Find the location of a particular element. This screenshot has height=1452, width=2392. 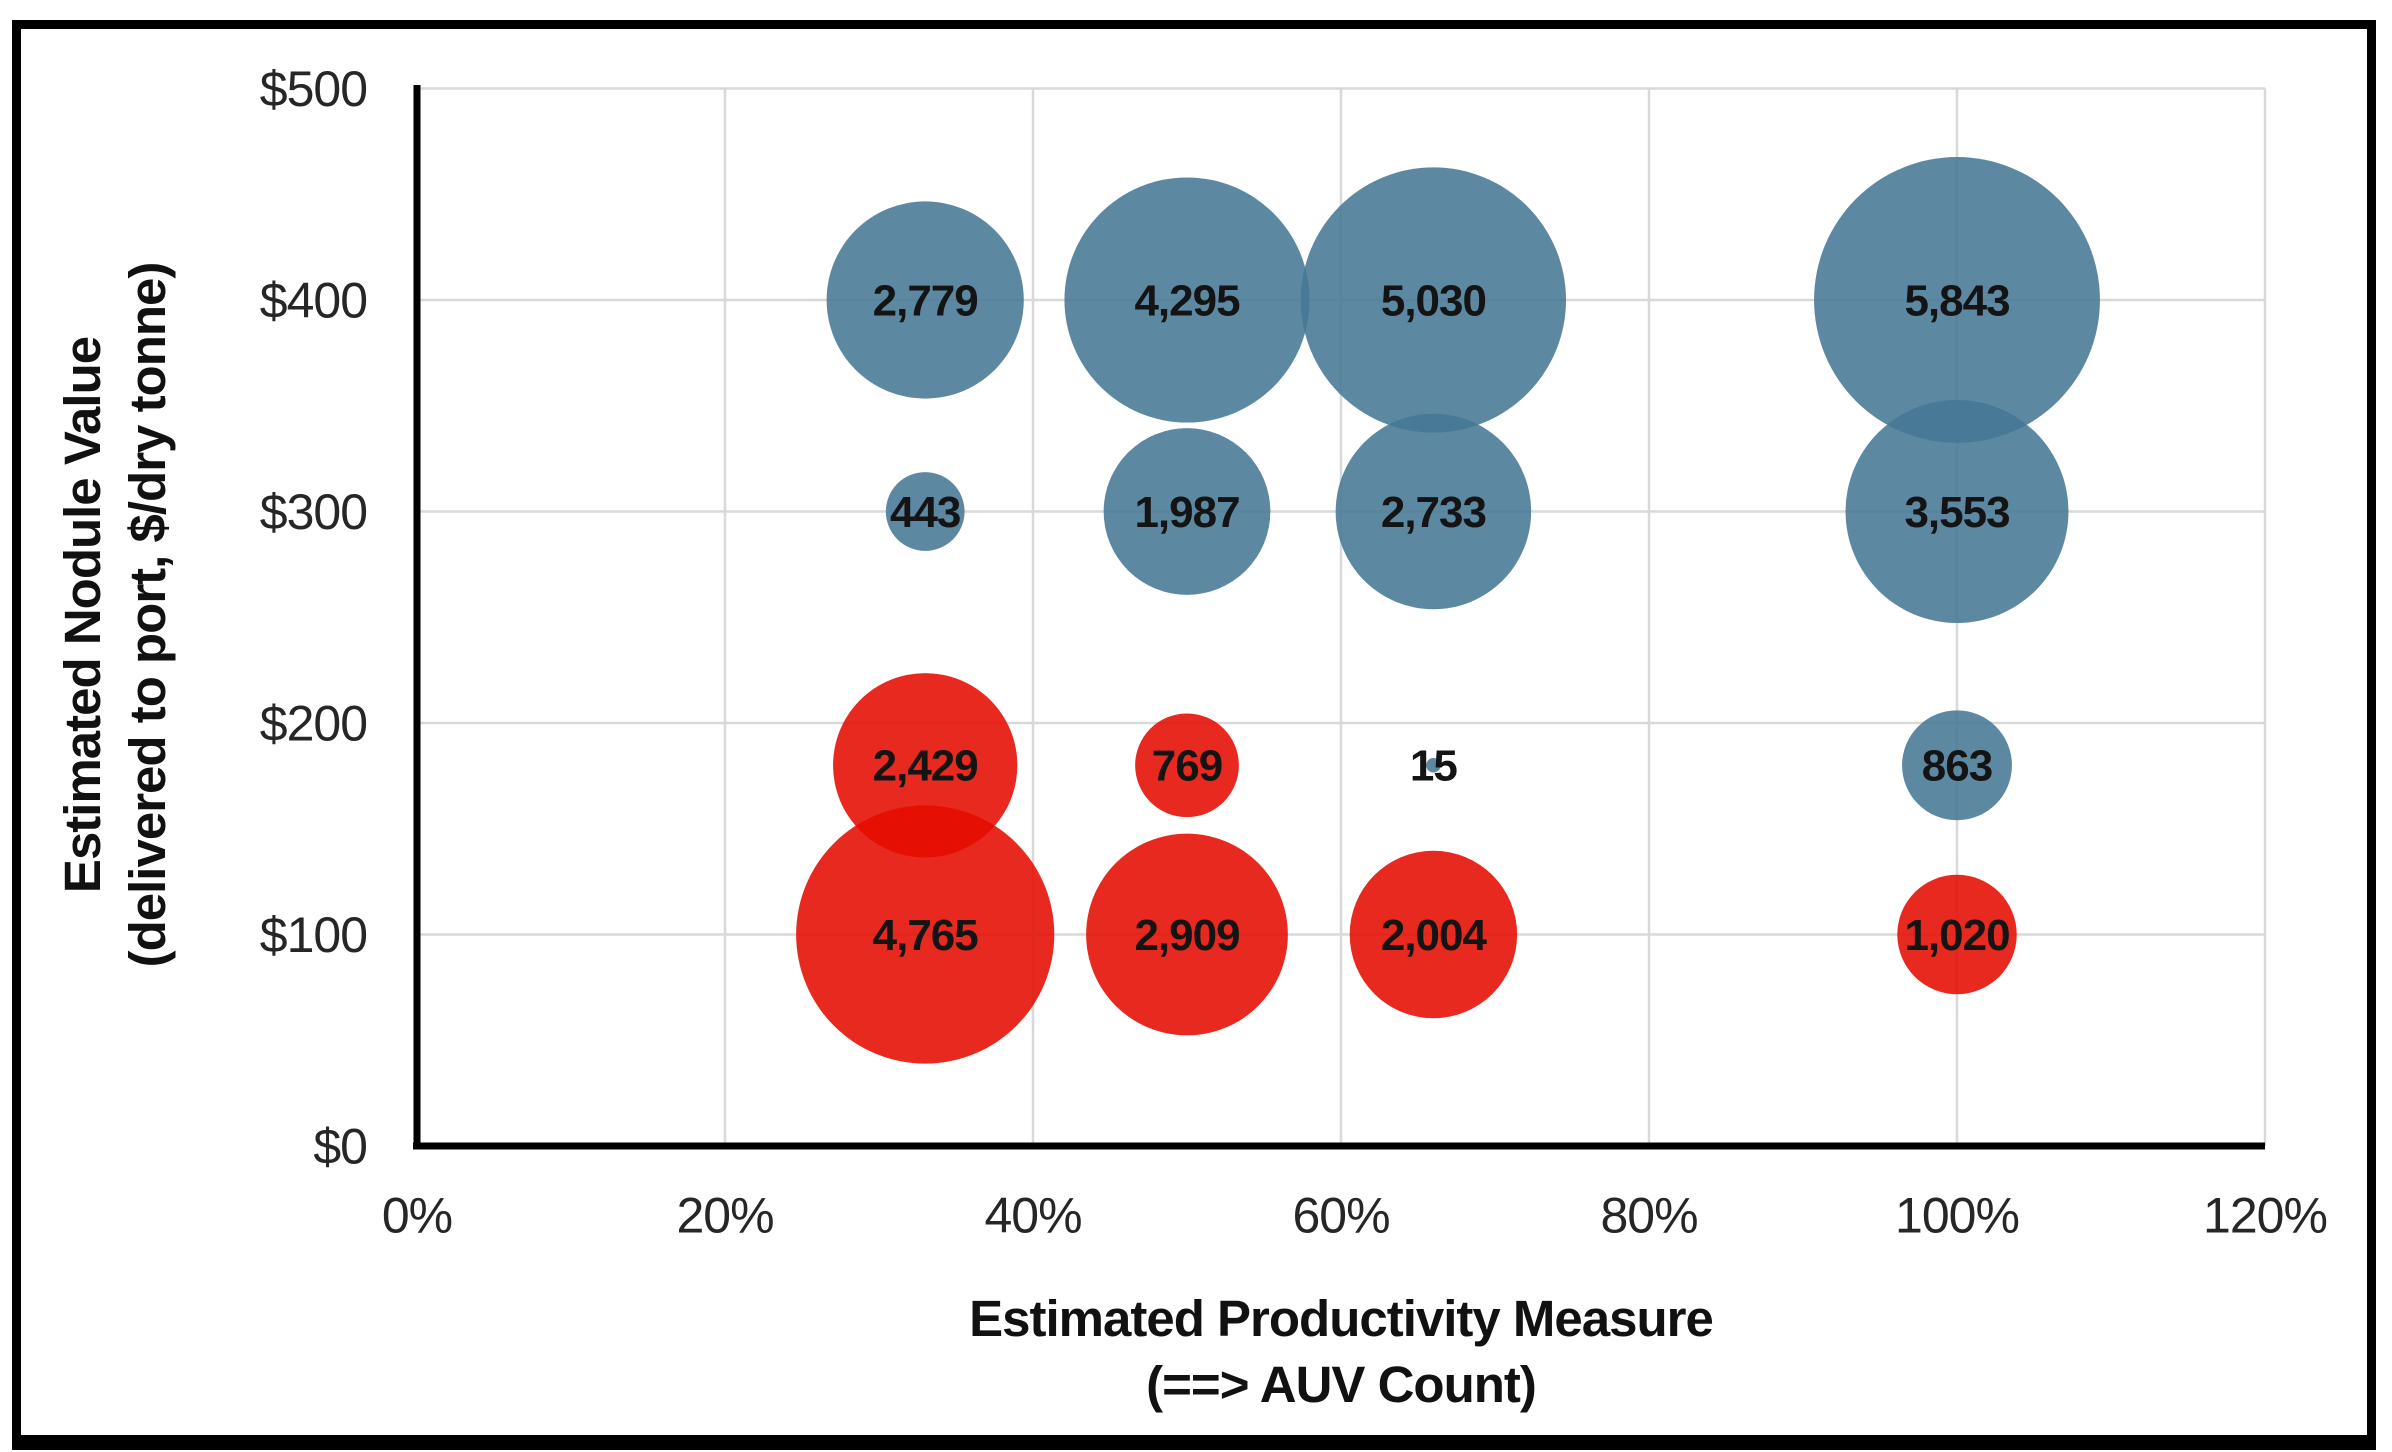

x-tick-labels: 0% 20% 40% 60% 80% 100% 120% is located at coordinates (1355, 1216).